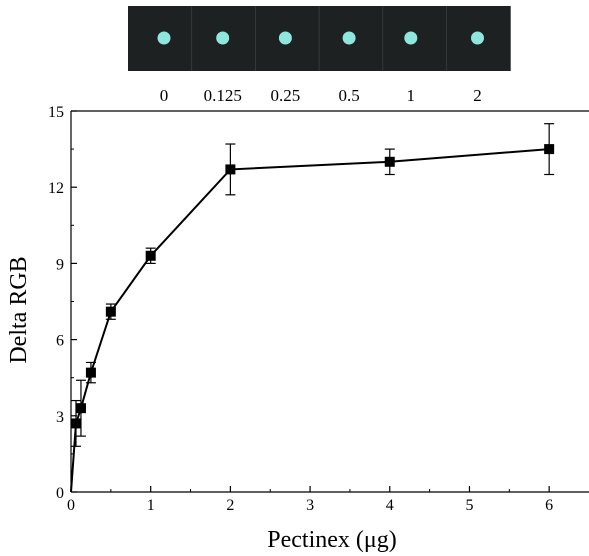 The image size is (589, 556). What do you see at coordinates (321, 95) in the screenshot?
I see `sample-label-row: 0 0.125 0.25 0.5 1 2` at bounding box center [321, 95].